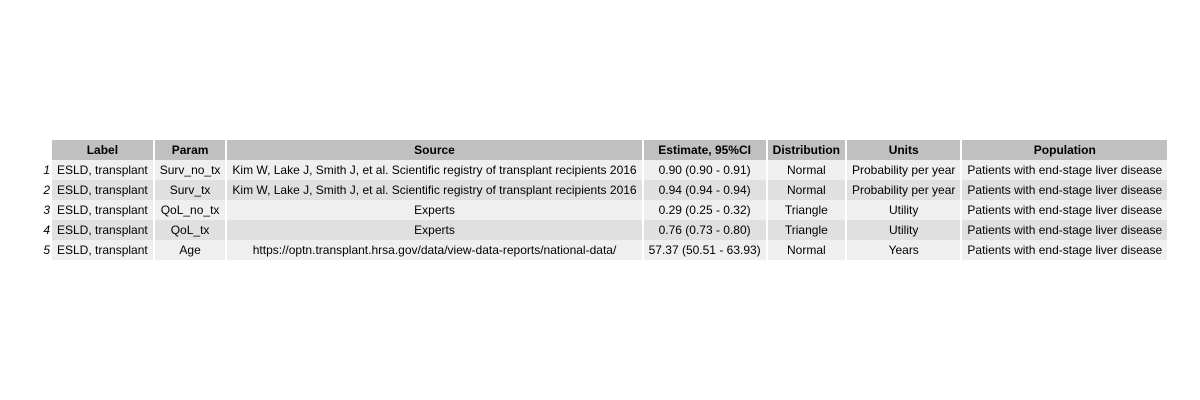 This screenshot has height=400, width=1200. I want to click on cell-estimate: 0.94 (0.94 - 0.94), so click(704, 190).